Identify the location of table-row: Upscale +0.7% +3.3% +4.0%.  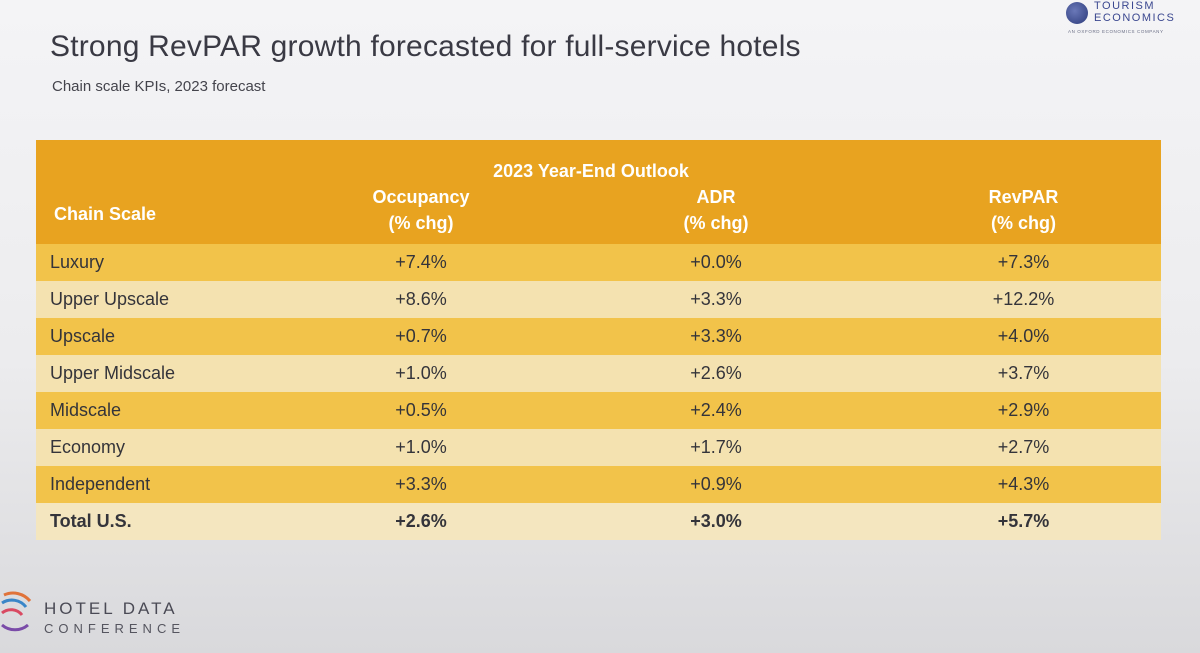
(598, 336).